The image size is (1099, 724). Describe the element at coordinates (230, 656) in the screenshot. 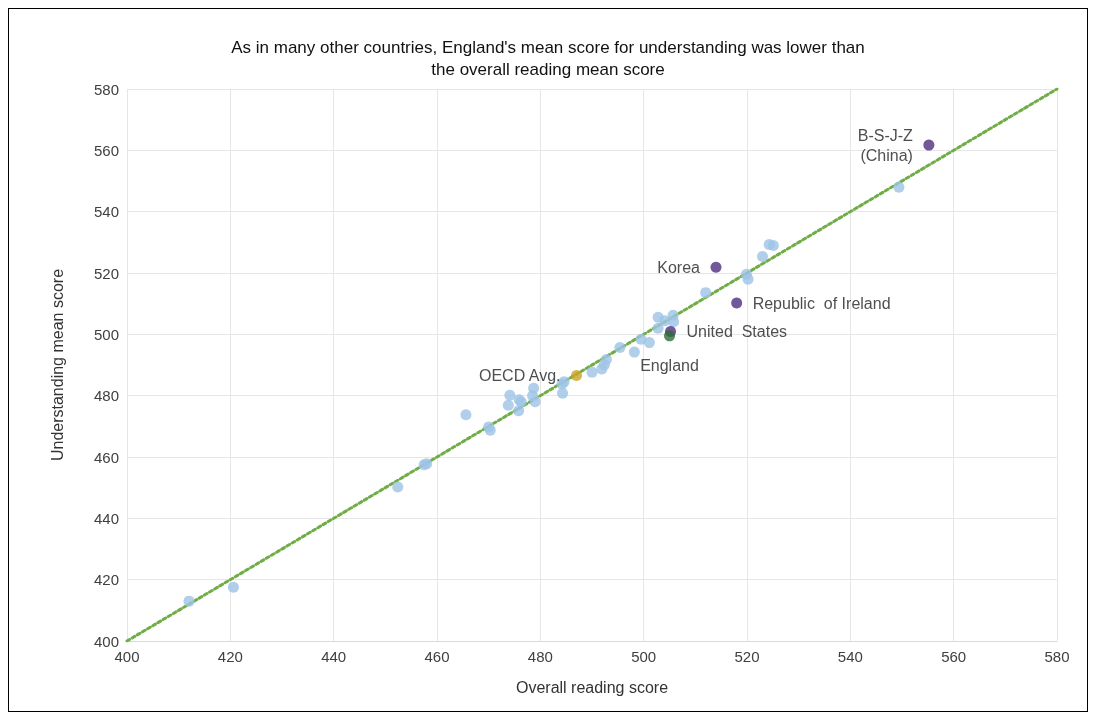

I see `x-tick-label: 420` at that location.